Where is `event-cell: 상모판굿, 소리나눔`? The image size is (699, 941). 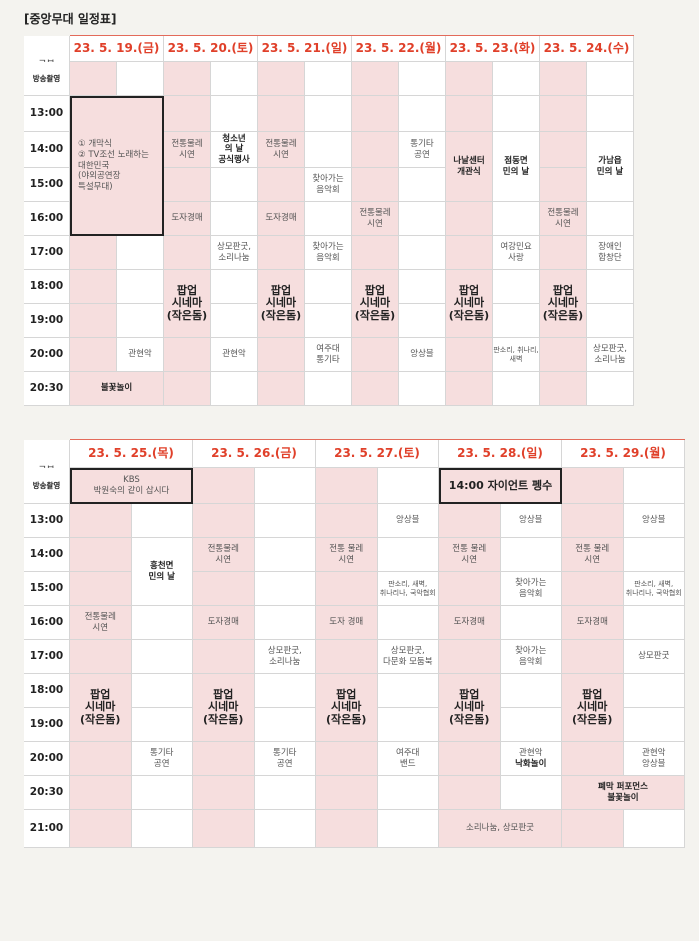 event-cell: 상모판굿, 소리나눔 is located at coordinates (610, 355).